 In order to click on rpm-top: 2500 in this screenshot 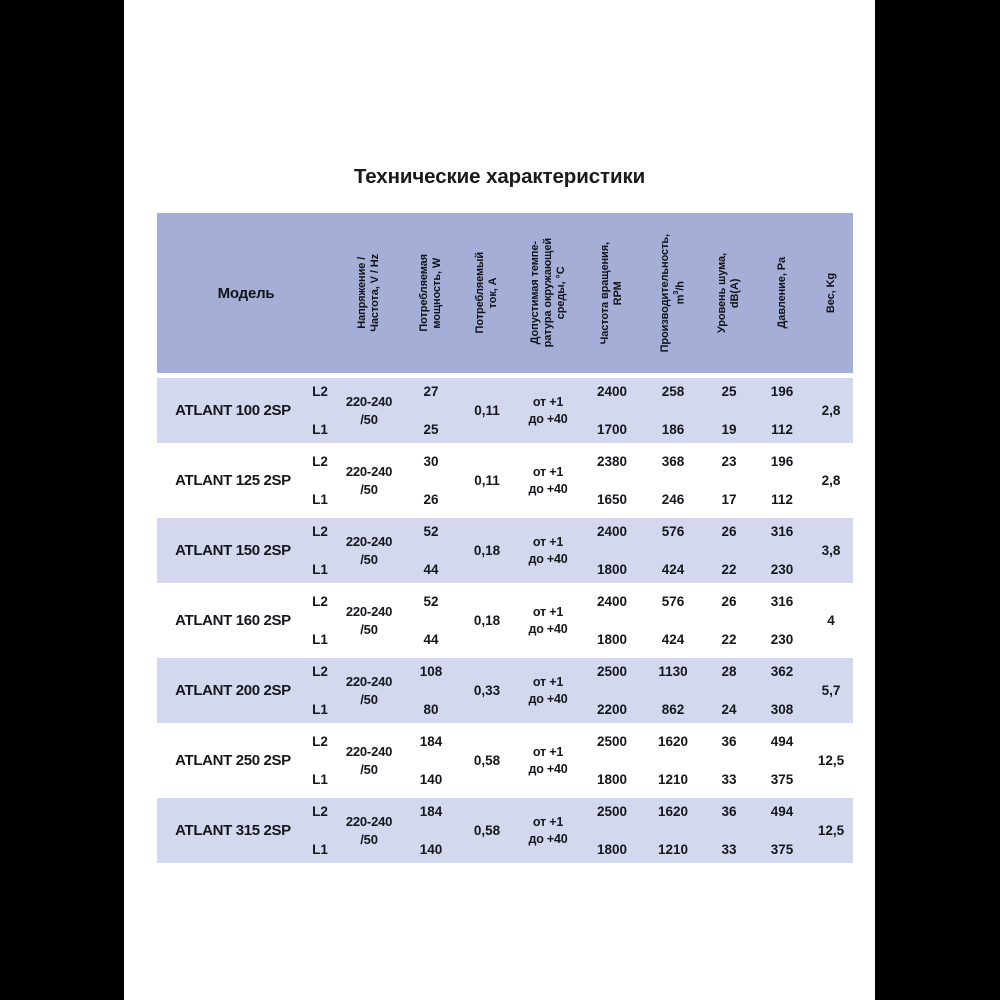, I will do `click(612, 671)`.